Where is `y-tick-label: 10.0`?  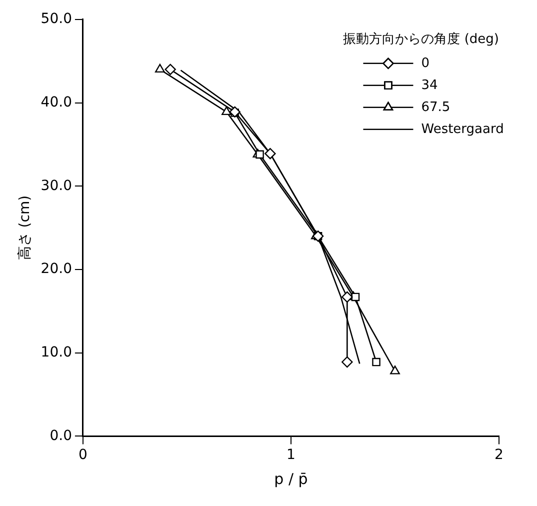 y-tick-label: 10.0 is located at coordinates (56, 352).